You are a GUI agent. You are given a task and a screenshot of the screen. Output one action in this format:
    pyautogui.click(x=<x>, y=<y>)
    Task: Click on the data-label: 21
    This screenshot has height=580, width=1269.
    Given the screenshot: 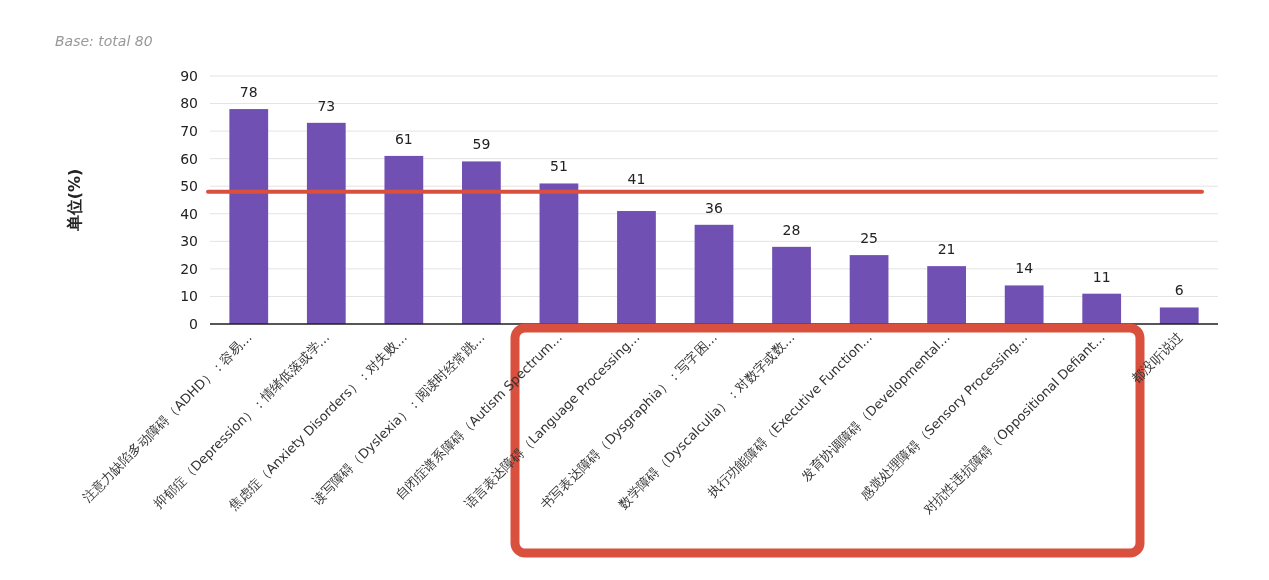 What is the action you would take?
    pyautogui.click(x=946, y=249)
    